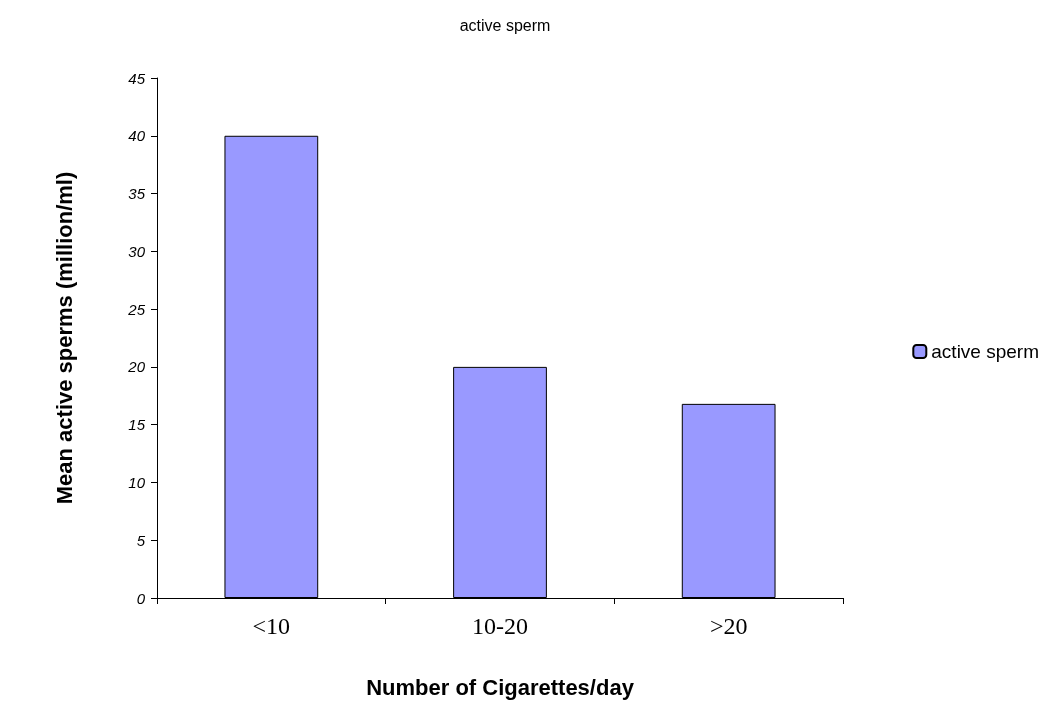 This screenshot has height=703, width=1049. I want to click on y-tick-label: 40, so click(137, 136).